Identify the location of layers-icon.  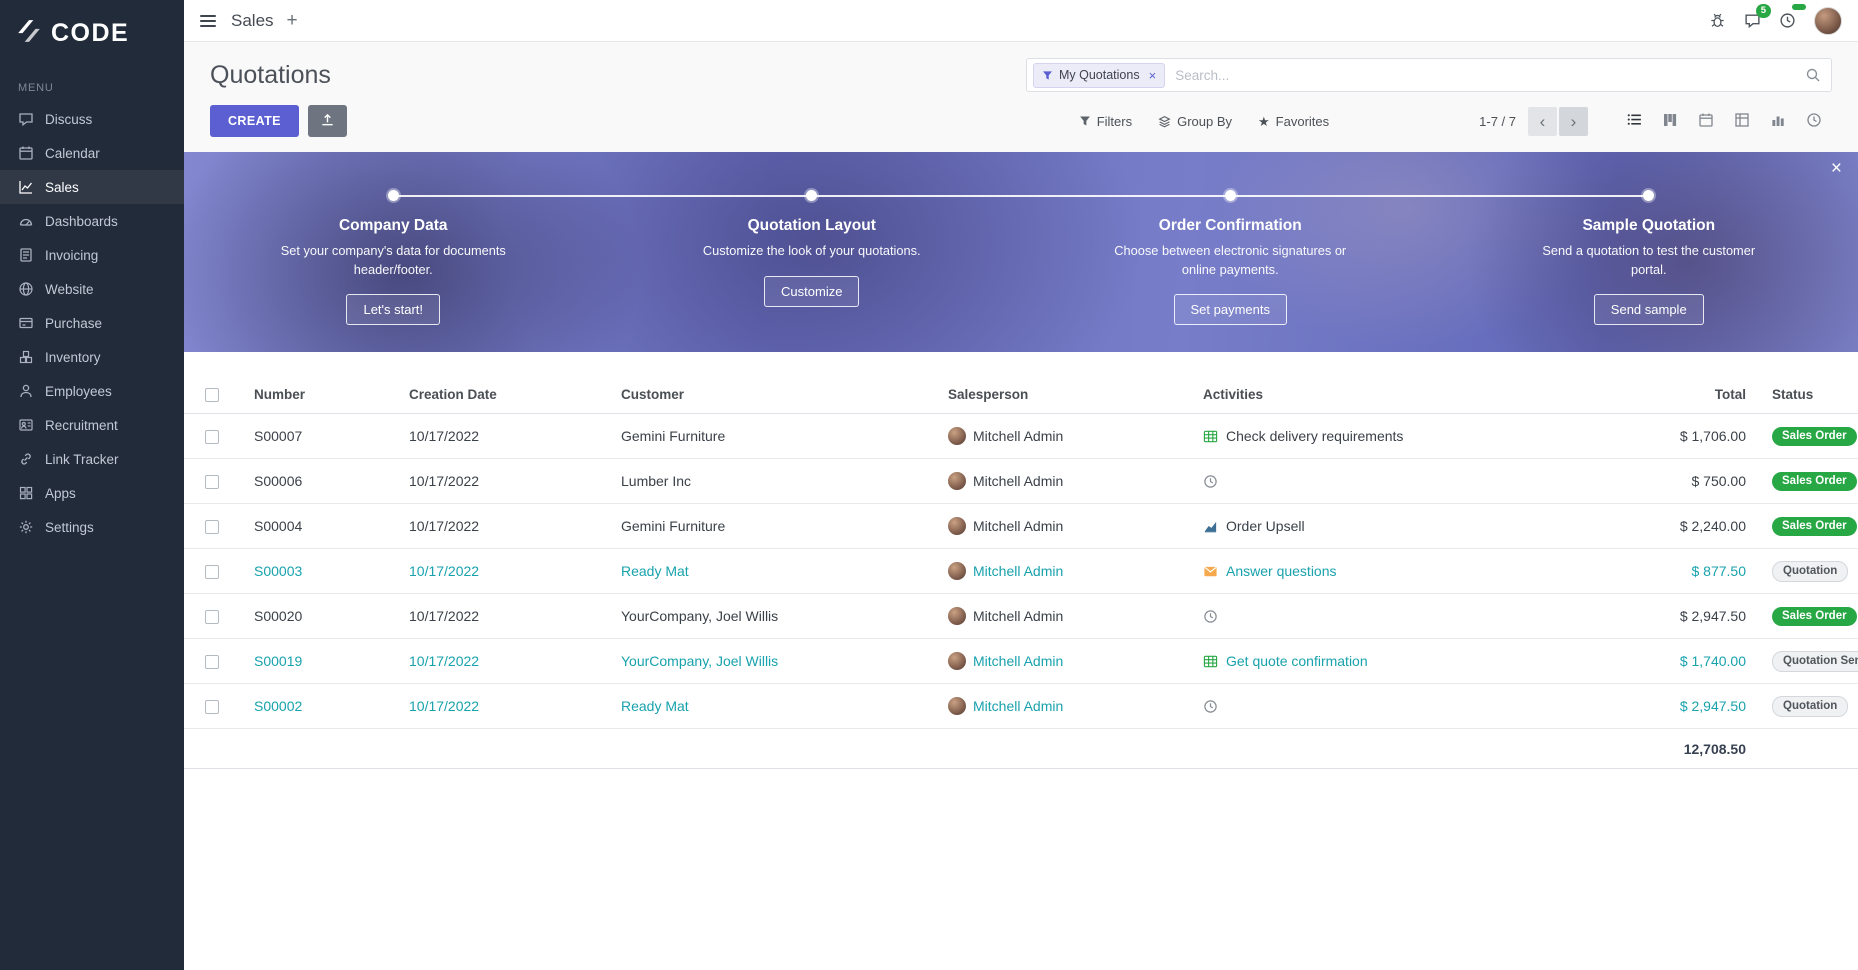
(1164, 121).